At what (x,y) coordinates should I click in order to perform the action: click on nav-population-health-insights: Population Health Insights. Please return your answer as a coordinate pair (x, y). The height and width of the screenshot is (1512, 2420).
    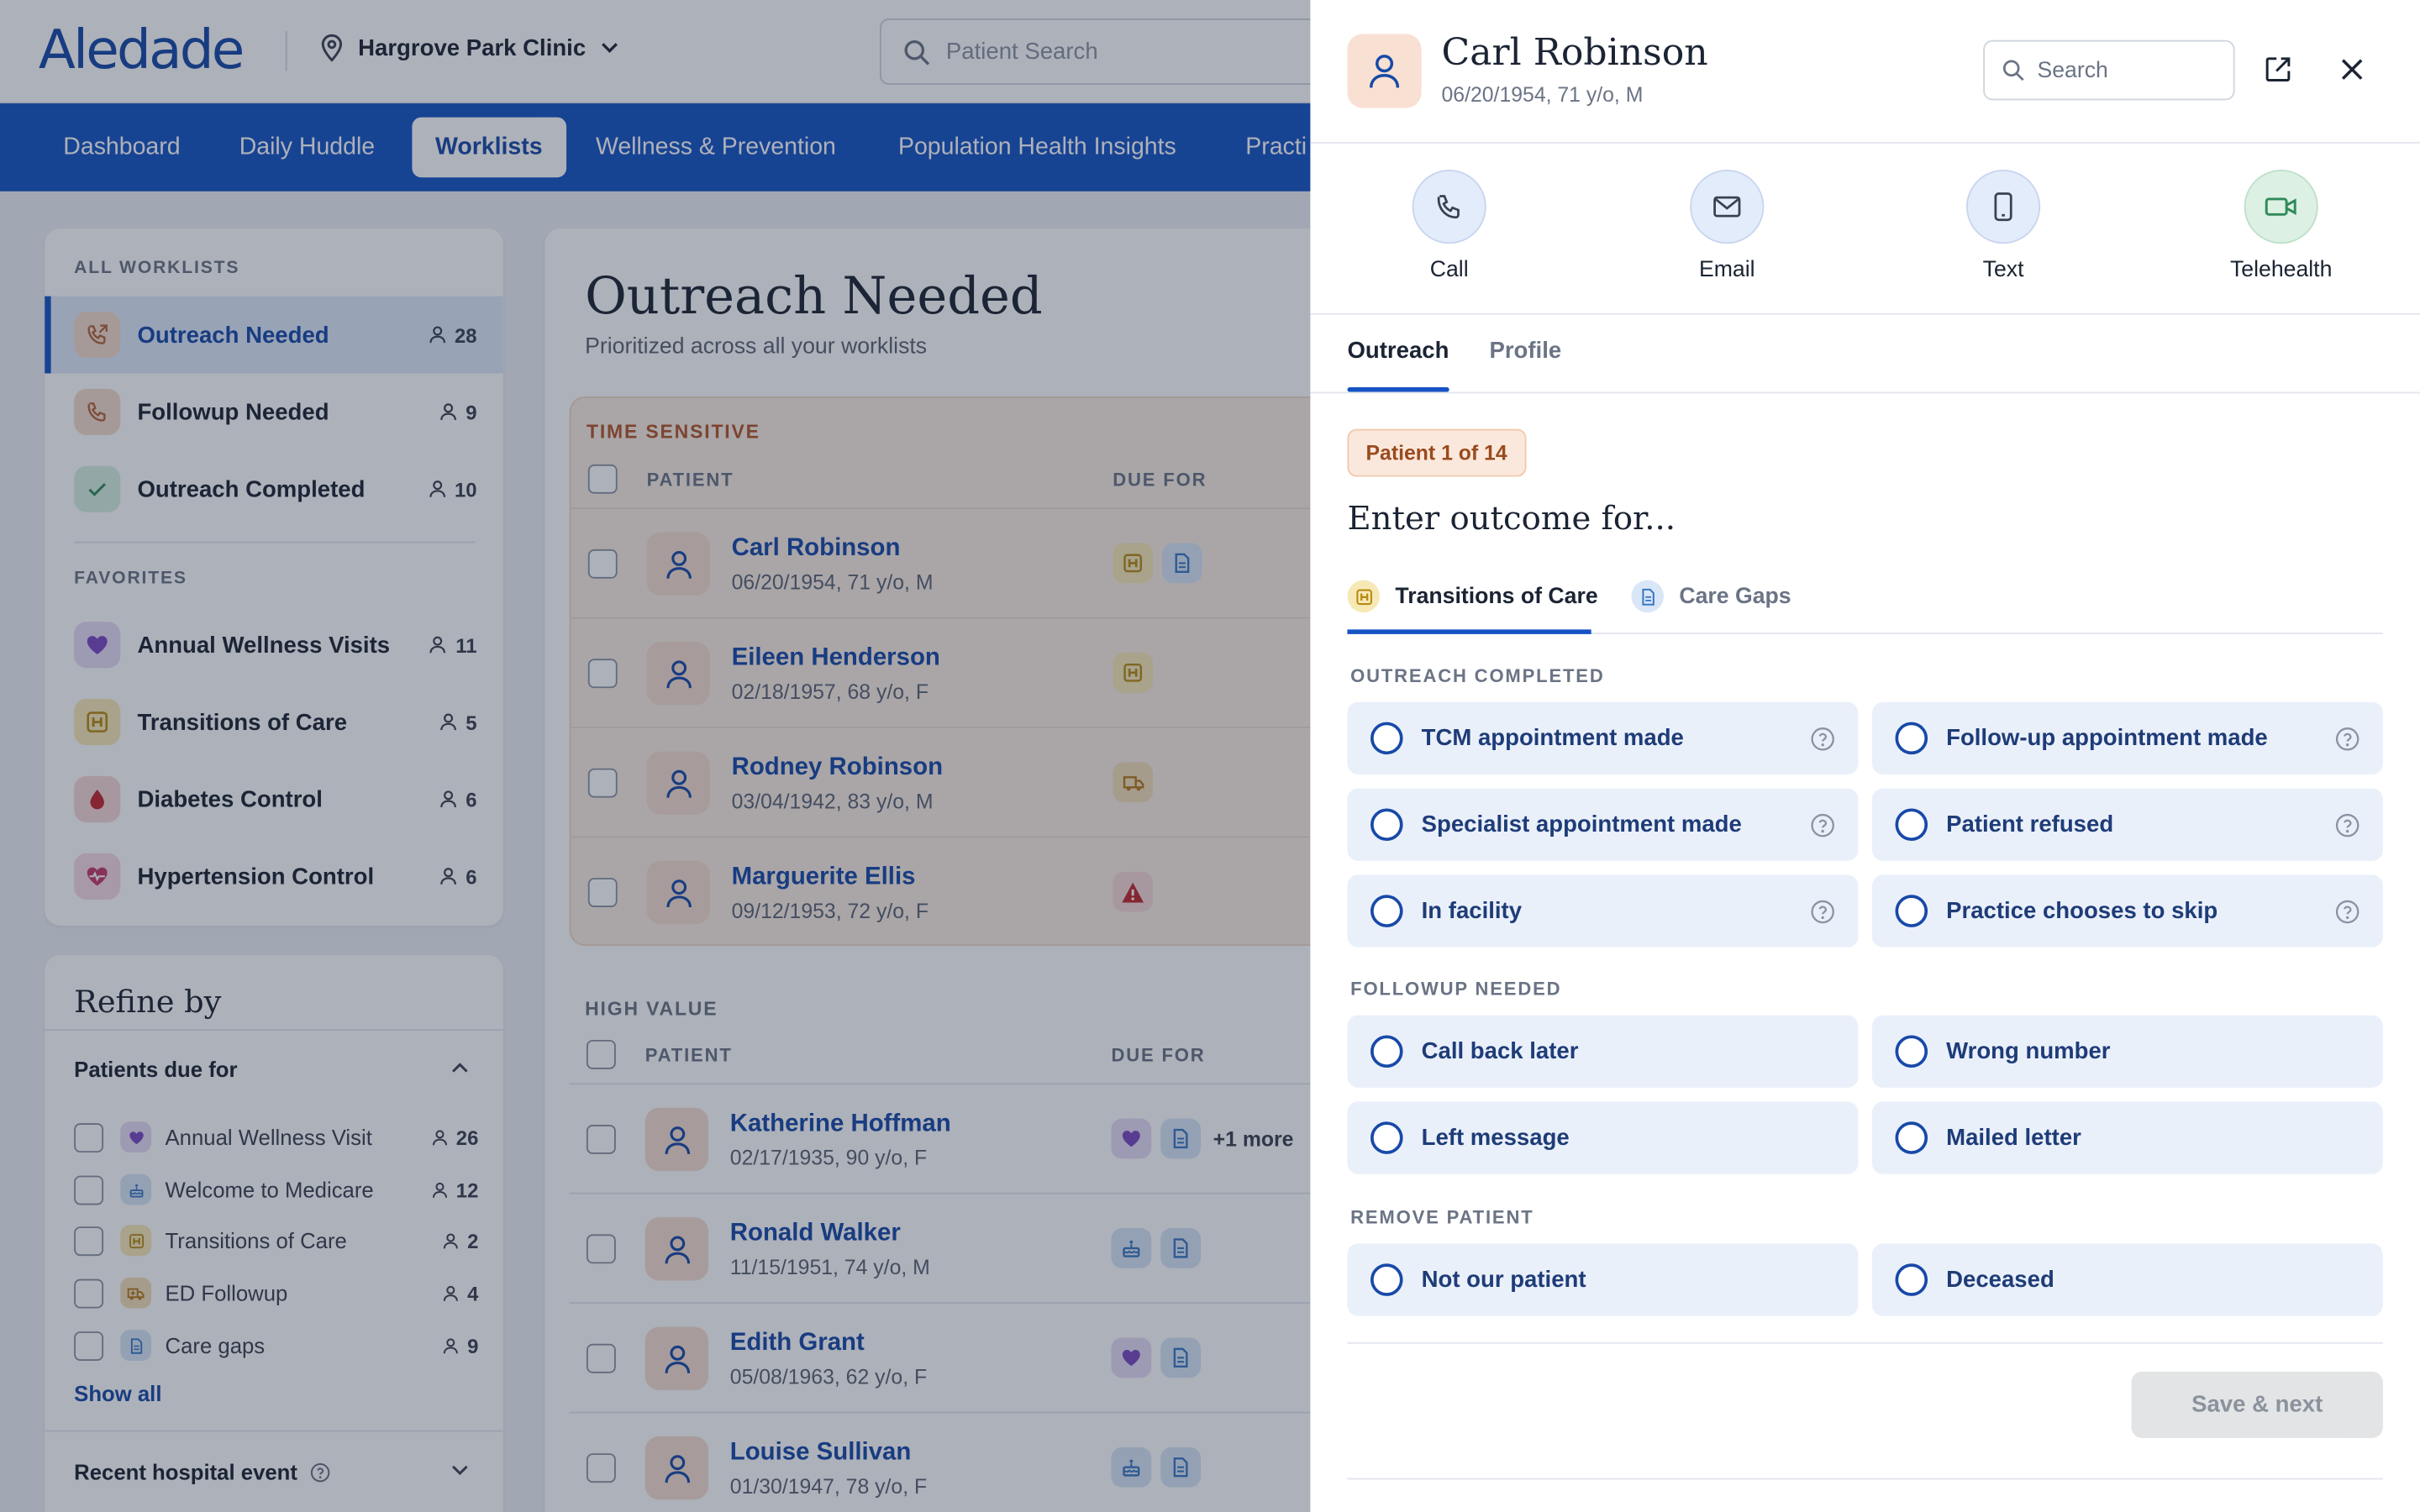
    Looking at the image, I should click on (1036, 147).